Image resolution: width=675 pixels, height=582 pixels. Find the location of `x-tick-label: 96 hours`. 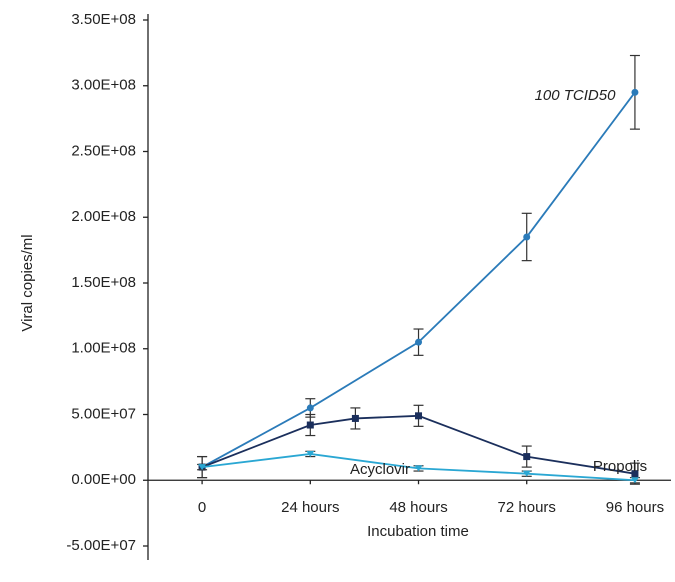

x-tick-label: 96 hours is located at coordinates (635, 507).